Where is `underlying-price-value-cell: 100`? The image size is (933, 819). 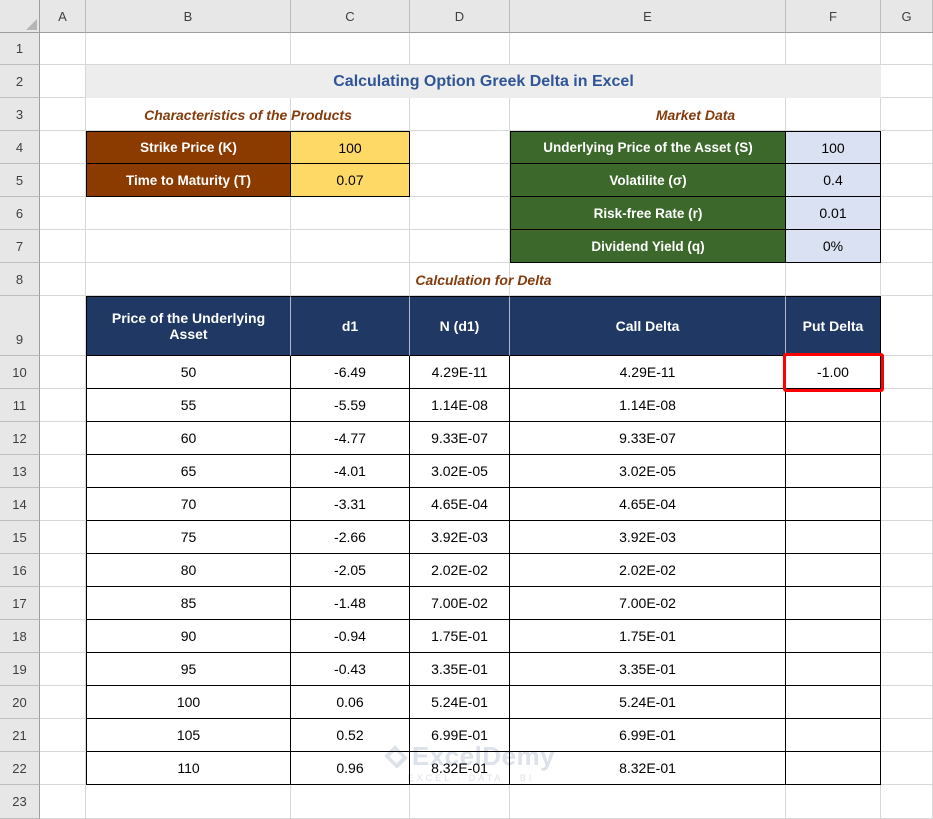 underlying-price-value-cell: 100 is located at coordinates (833, 147).